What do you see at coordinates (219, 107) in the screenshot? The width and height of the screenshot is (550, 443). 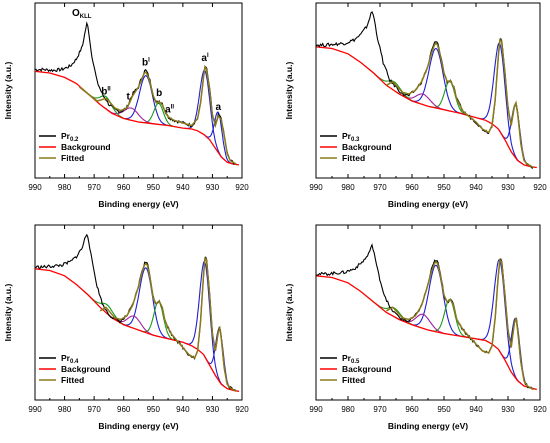 I see `peak-label: a` at bounding box center [219, 107].